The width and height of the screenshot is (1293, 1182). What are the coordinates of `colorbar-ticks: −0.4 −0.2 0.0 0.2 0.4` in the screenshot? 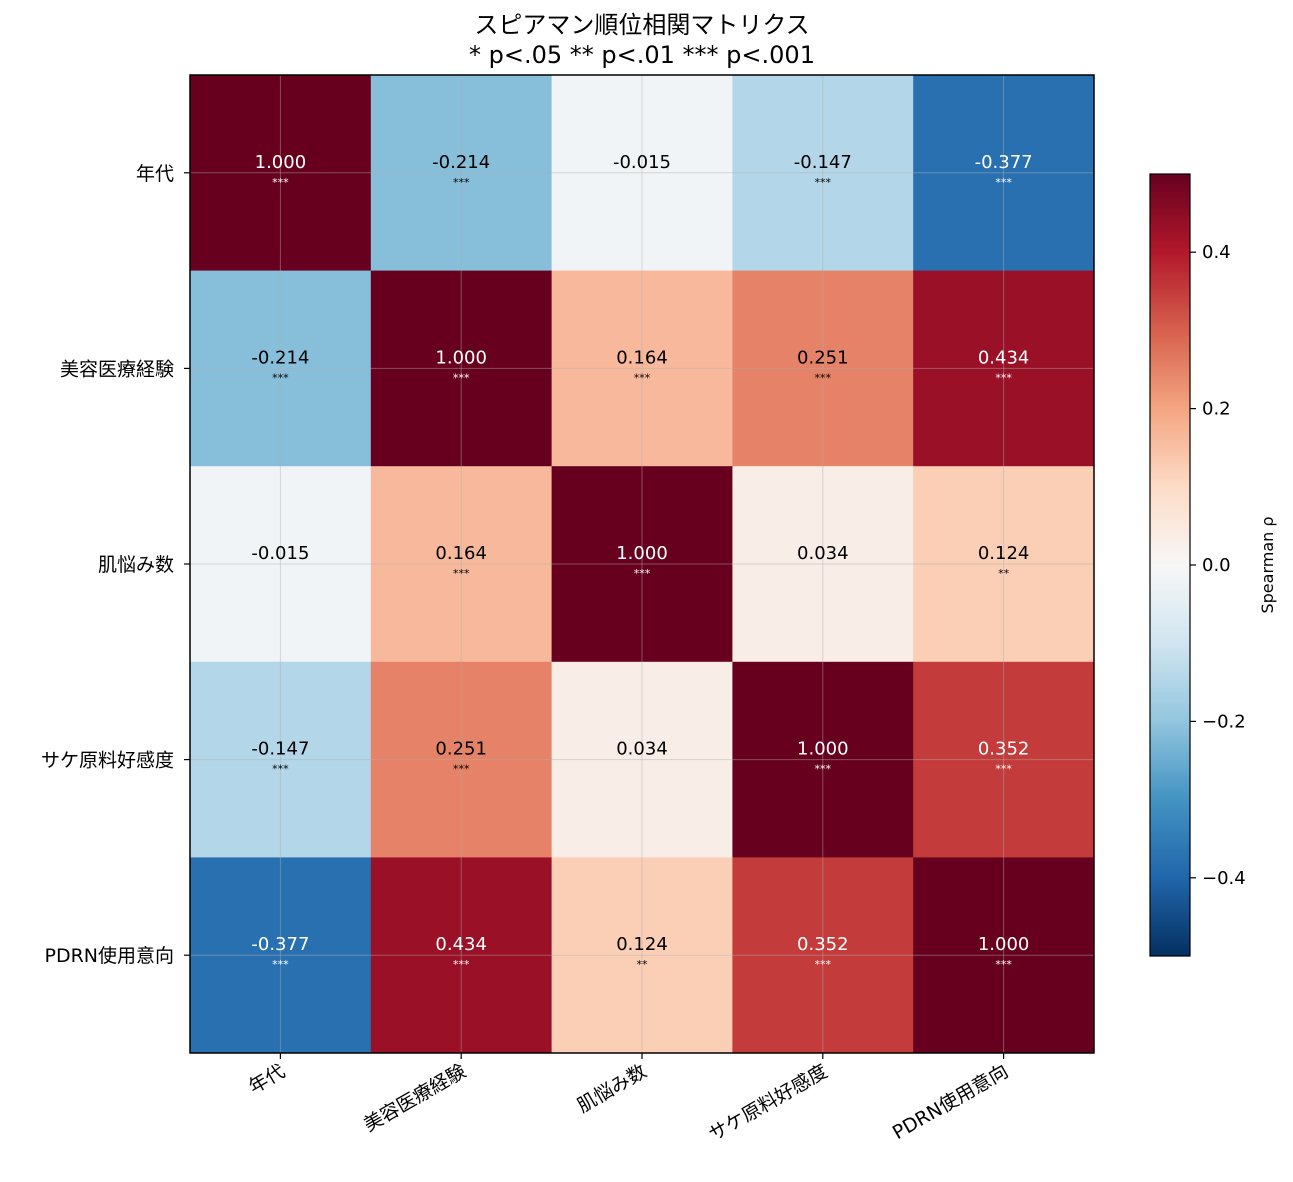 It's located at (1218, 565).